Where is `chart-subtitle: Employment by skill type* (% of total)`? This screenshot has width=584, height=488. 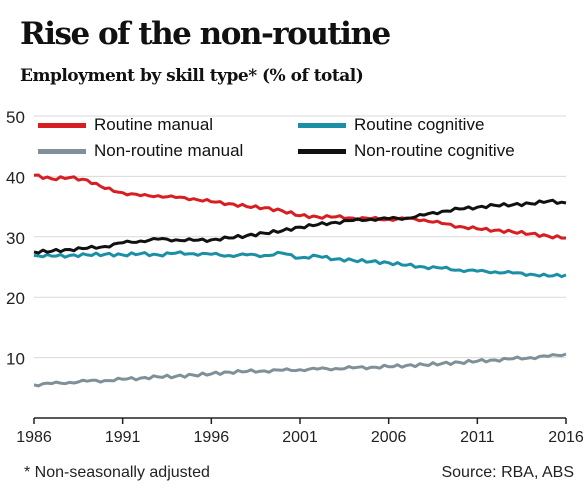 chart-subtitle: Employment by skill type* (% of total) is located at coordinates (192, 76).